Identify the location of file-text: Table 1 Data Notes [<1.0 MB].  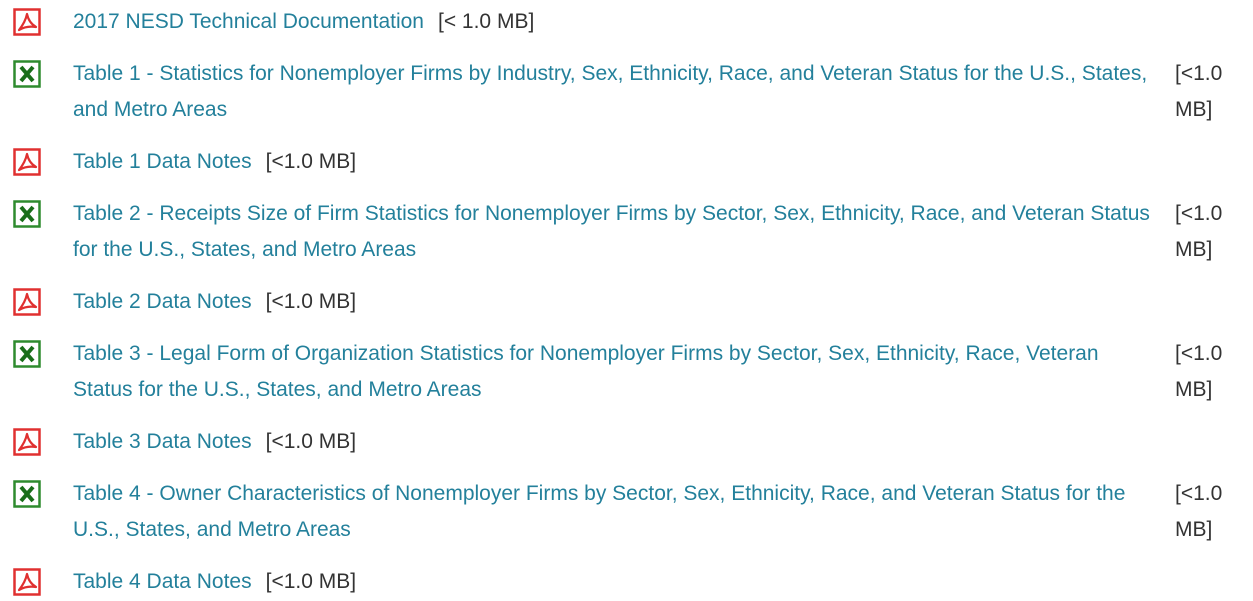
(214, 162).